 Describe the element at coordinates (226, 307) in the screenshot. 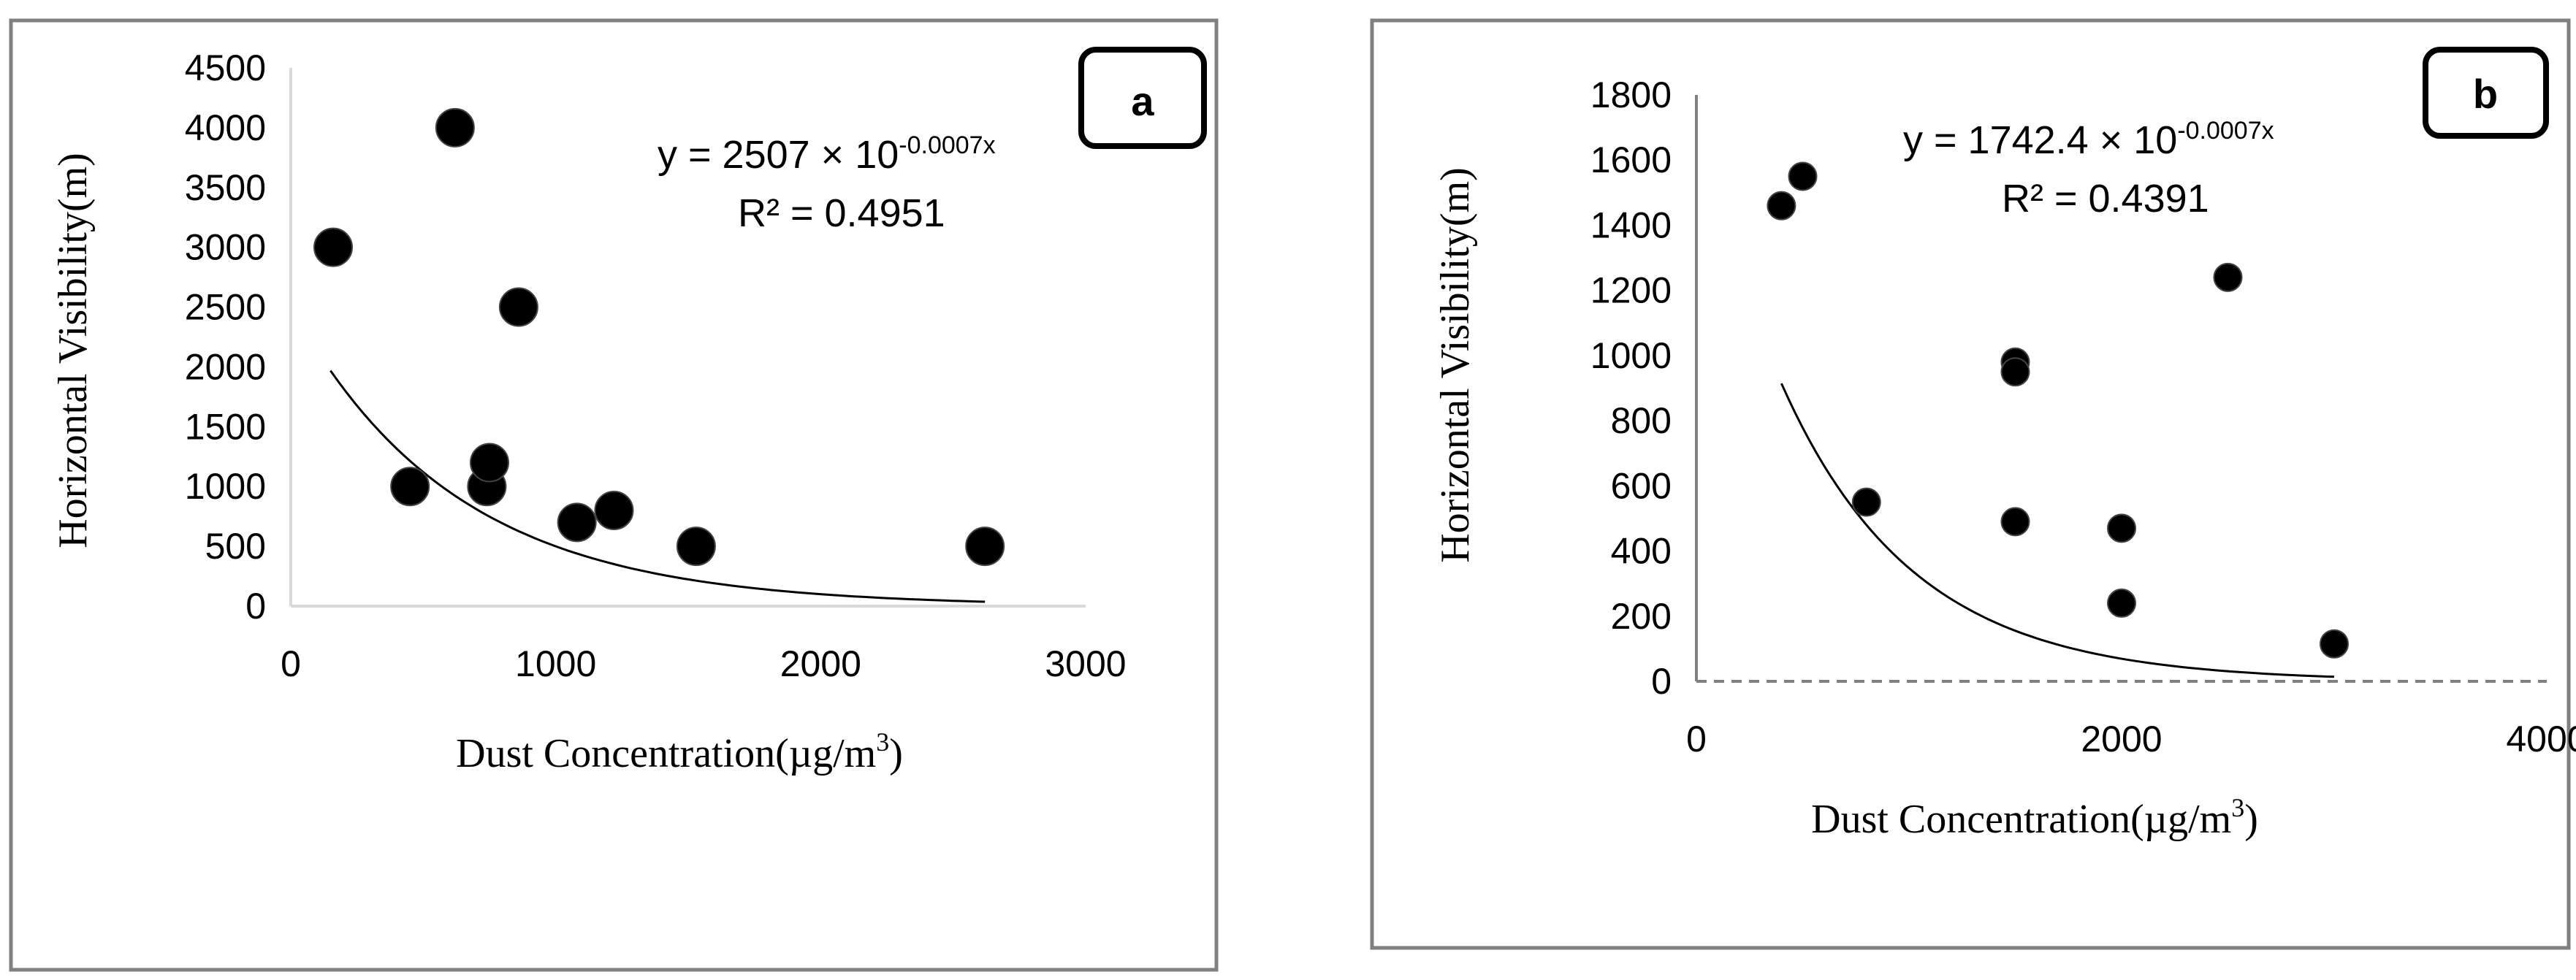

I see `panel-a-y-tick-label: 2500` at that location.